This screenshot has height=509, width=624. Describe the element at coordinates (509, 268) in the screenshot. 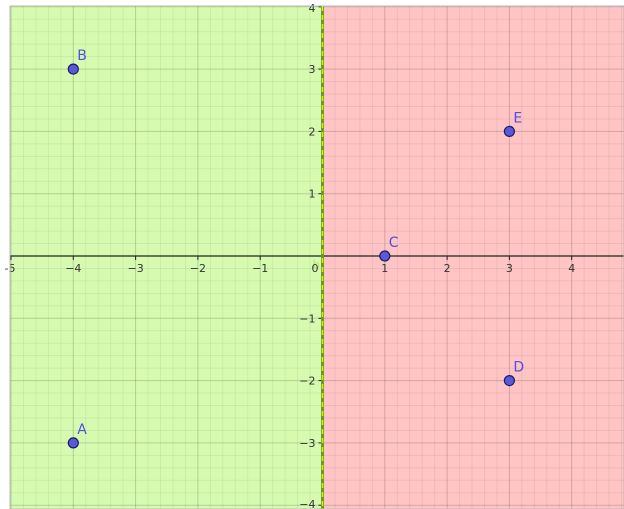

I see `x-tick-label: 3` at that location.